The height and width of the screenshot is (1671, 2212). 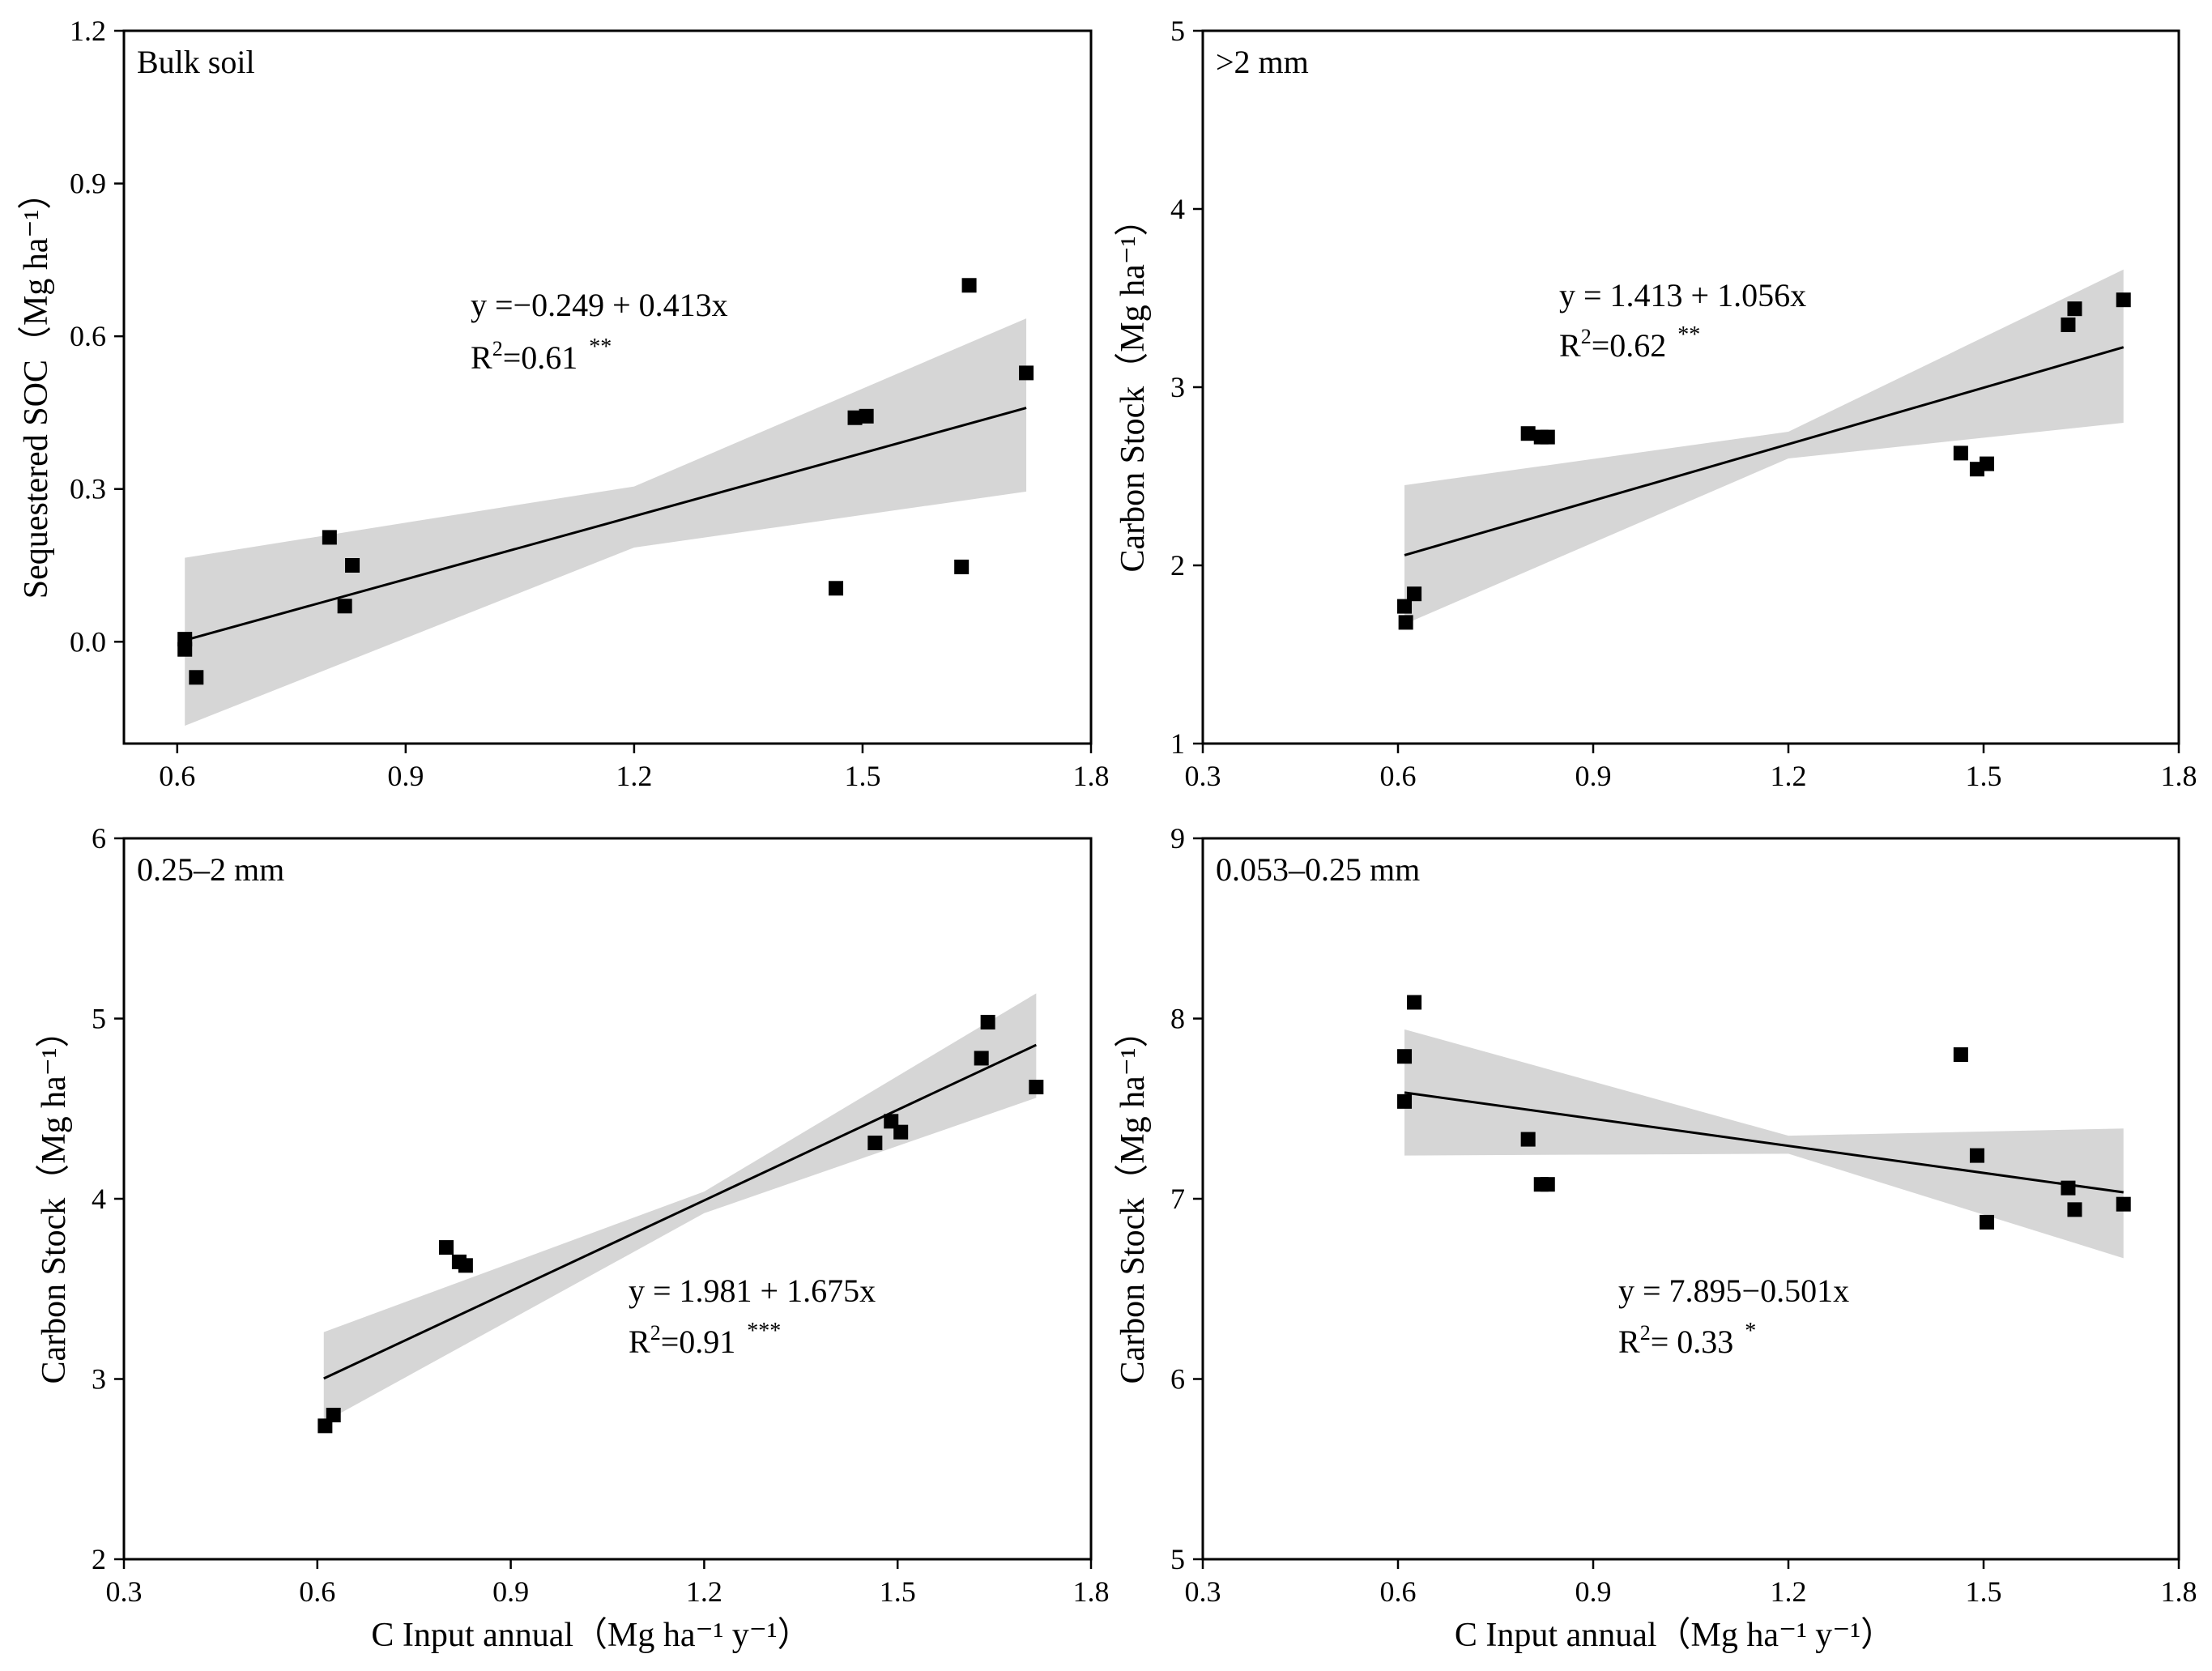 I want to click on y-tick-label: 9, so click(x=1177, y=838).